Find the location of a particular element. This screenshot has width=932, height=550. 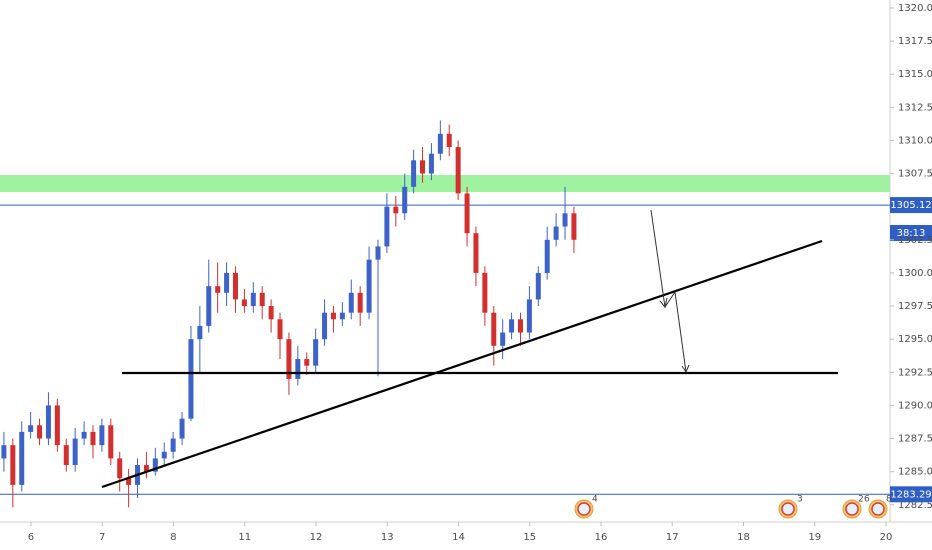

countdown: 38:13 is located at coordinates (911, 233).